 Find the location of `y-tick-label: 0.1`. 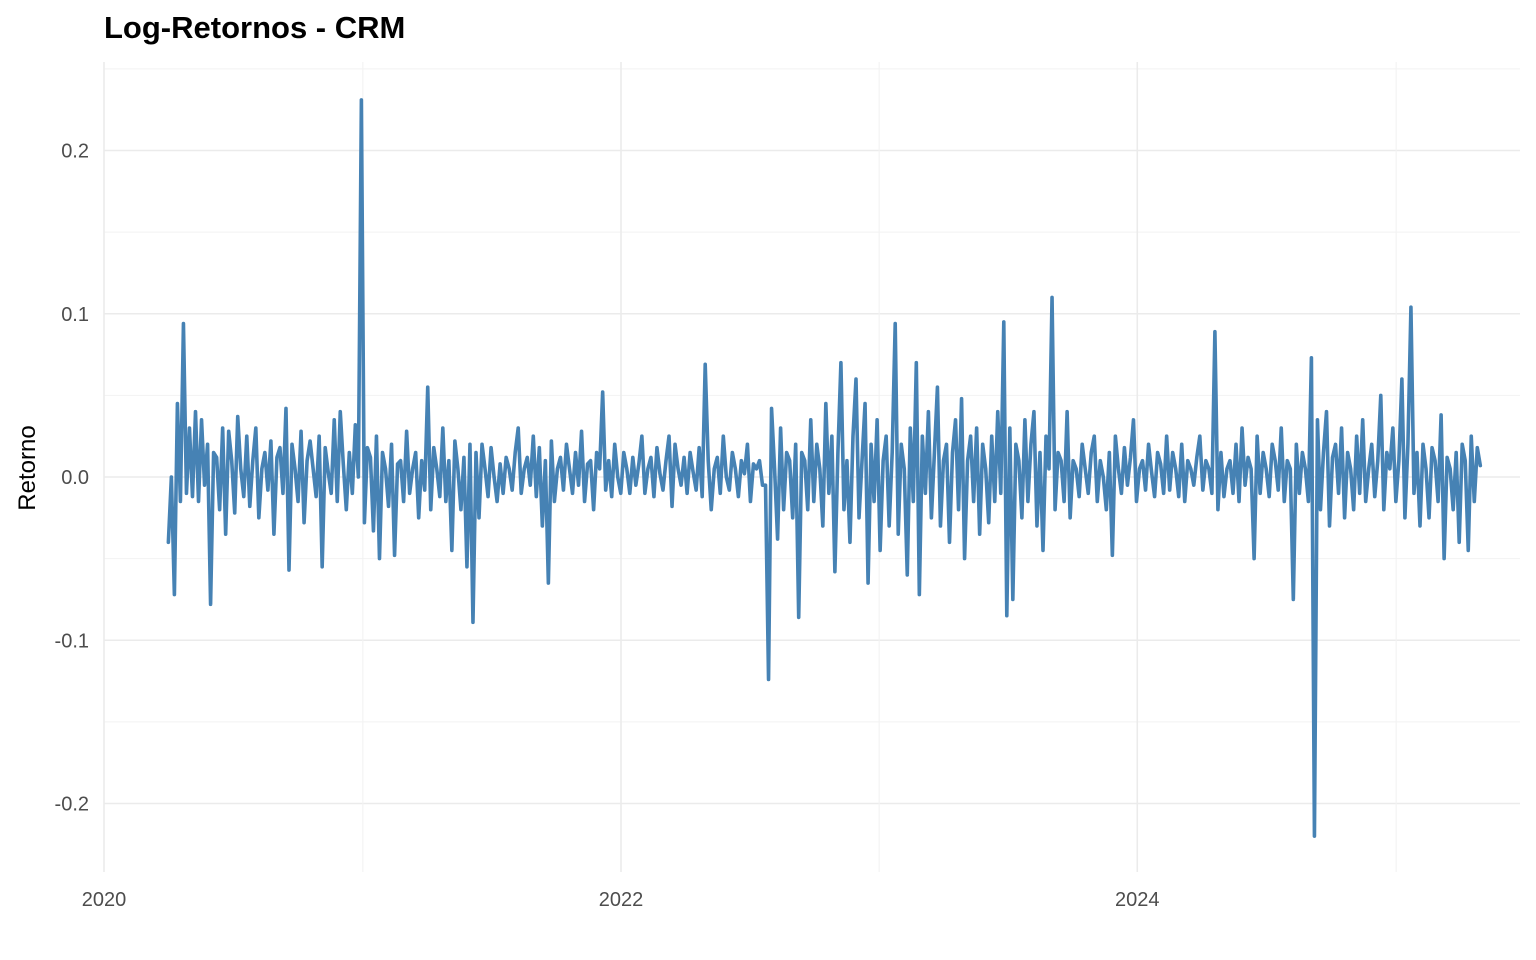

y-tick-label: 0.1 is located at coordinates (75, 315).